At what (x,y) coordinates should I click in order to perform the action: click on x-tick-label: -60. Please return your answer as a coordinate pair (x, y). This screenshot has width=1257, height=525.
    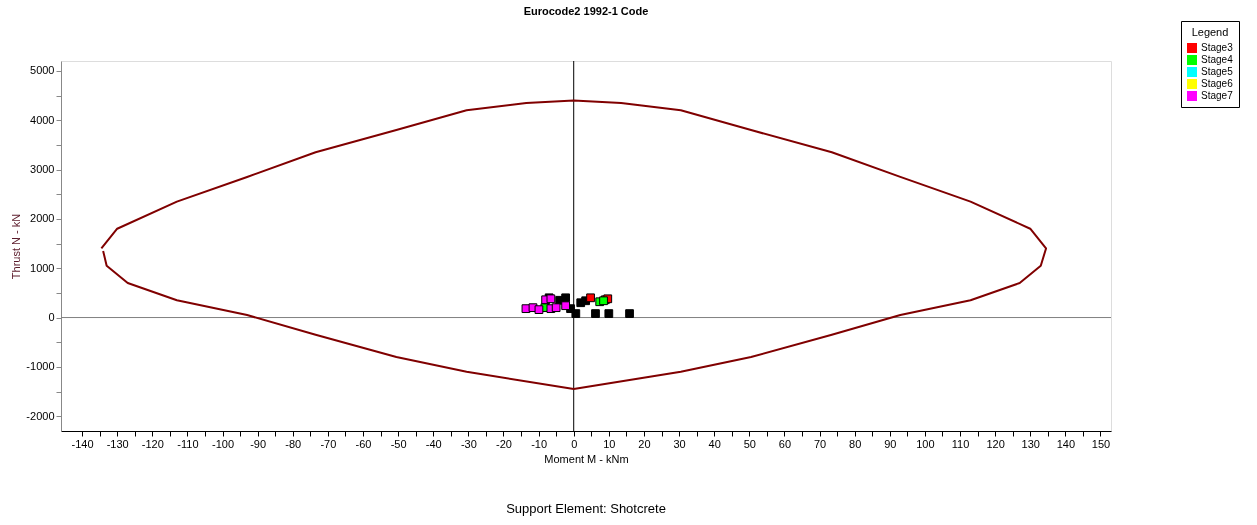
    Looking at the image, I should click on (363, 443).